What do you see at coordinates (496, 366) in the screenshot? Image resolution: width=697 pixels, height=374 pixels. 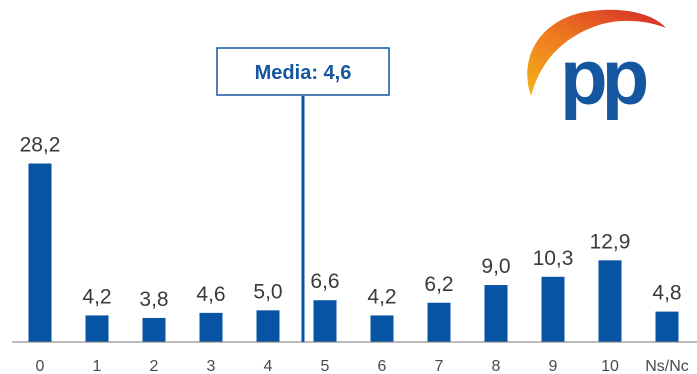 I see `x-tick-label: 8` at bounding box center [496, 366].